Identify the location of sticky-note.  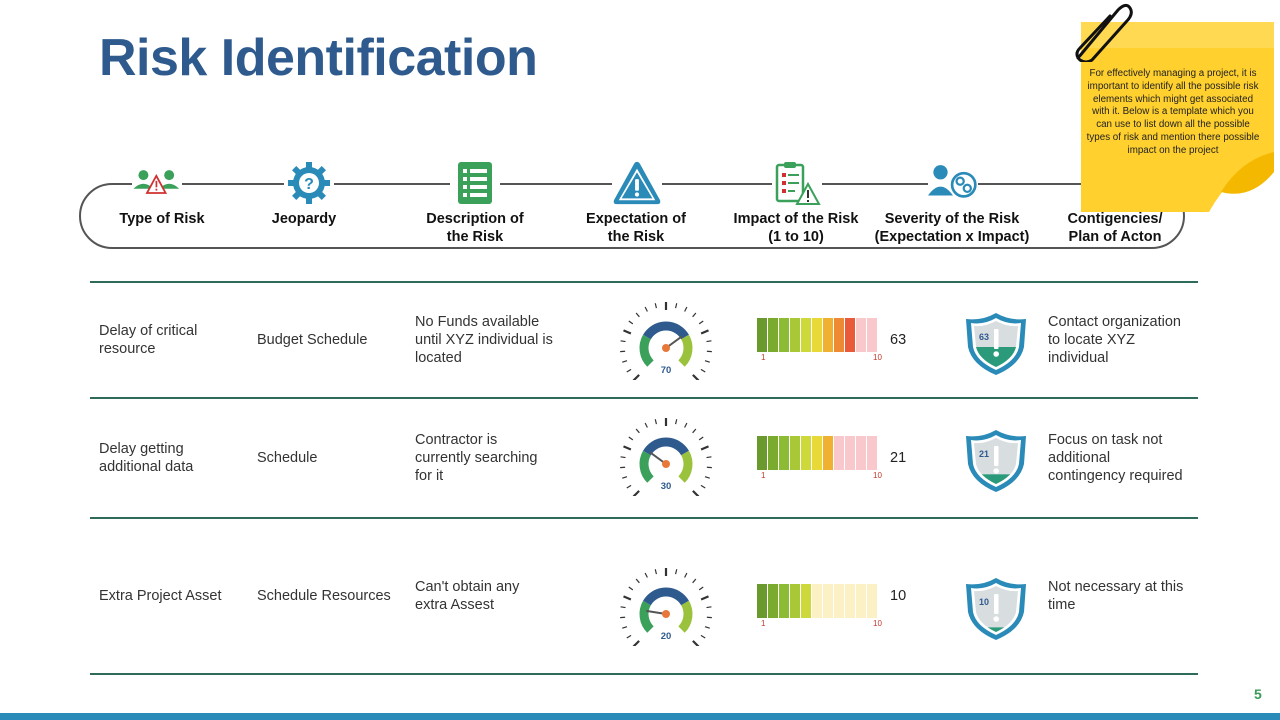
(1177, 117).